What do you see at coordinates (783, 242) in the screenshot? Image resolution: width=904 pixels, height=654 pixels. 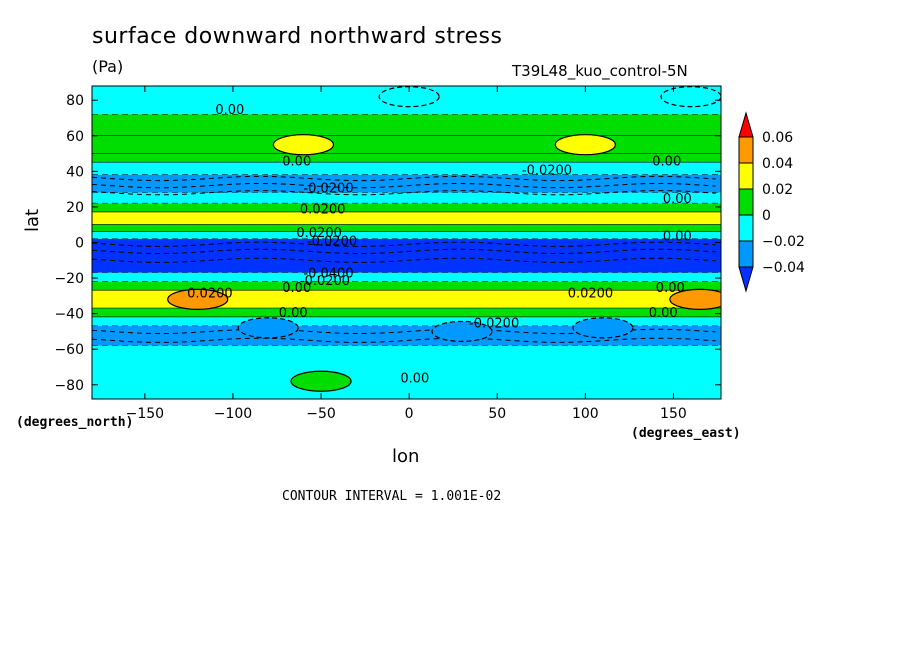 I see `colorbar-label: −0.02` at bounding box center [783, 242].